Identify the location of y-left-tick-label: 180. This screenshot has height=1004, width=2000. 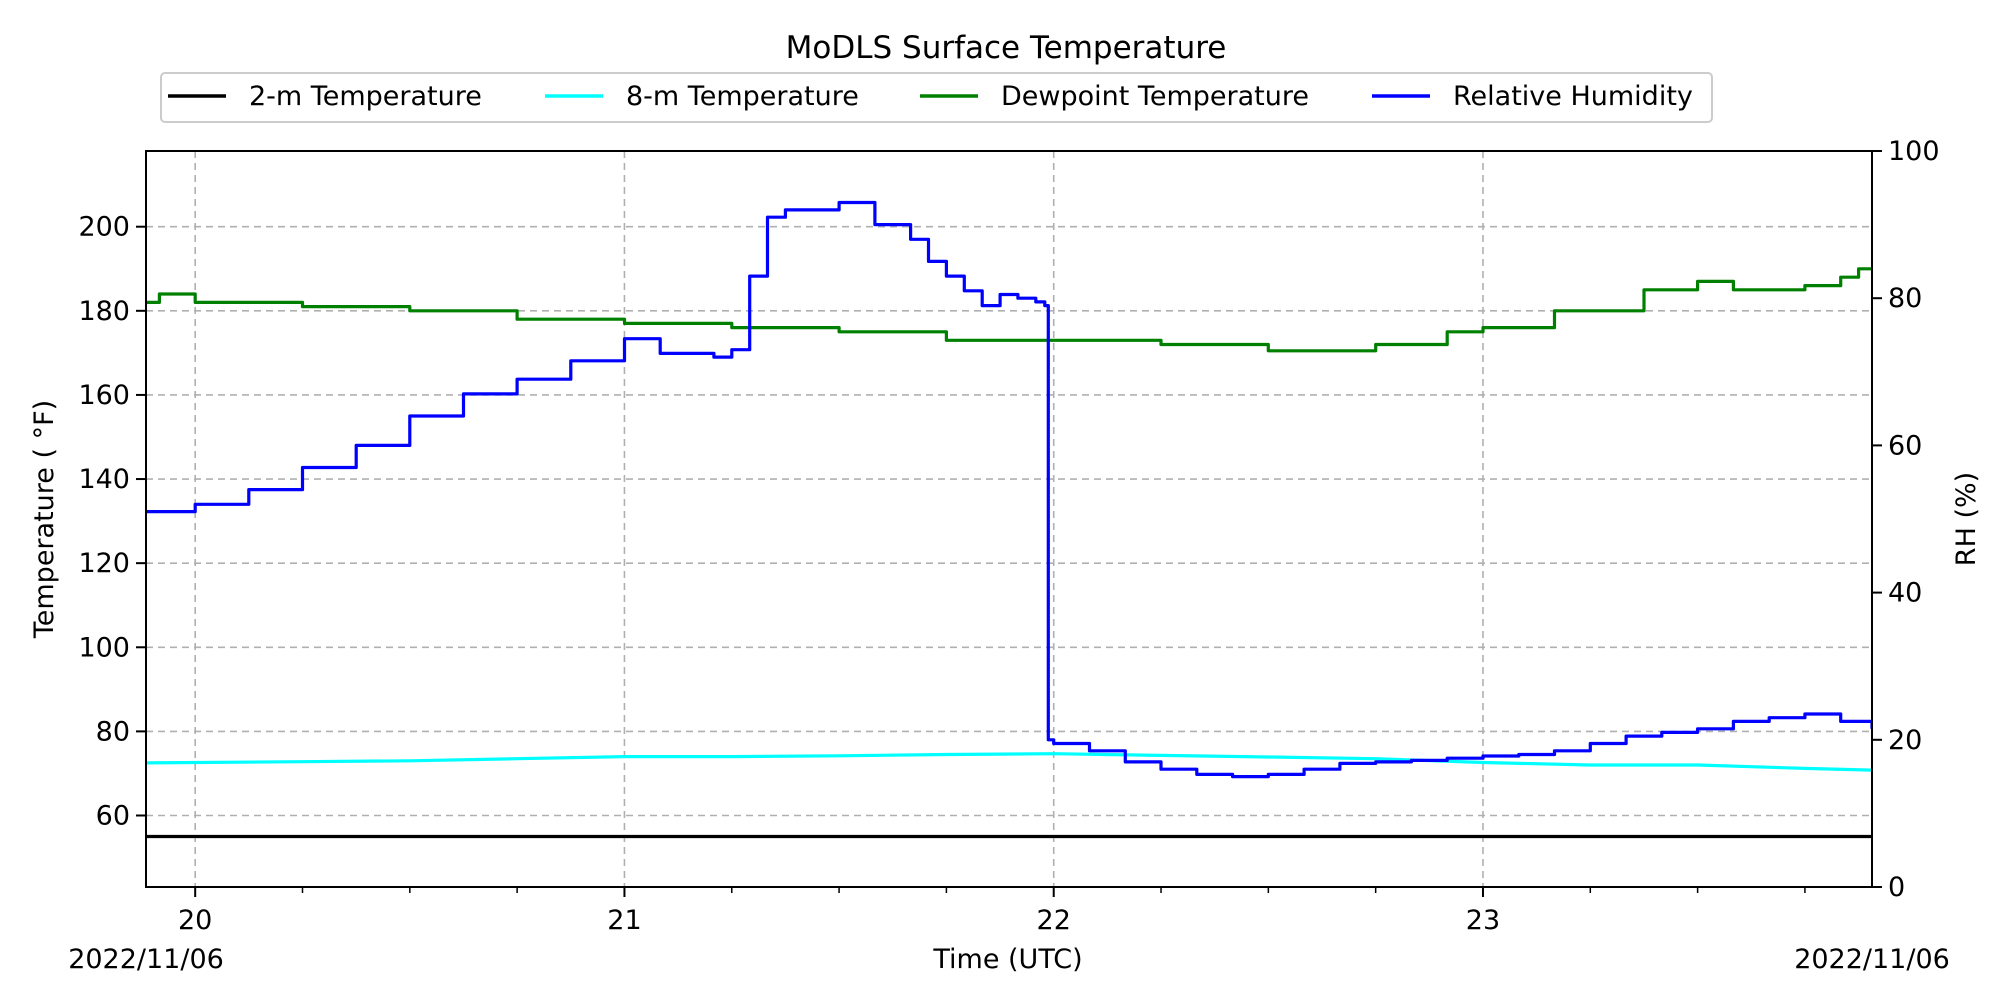
(104, 311).